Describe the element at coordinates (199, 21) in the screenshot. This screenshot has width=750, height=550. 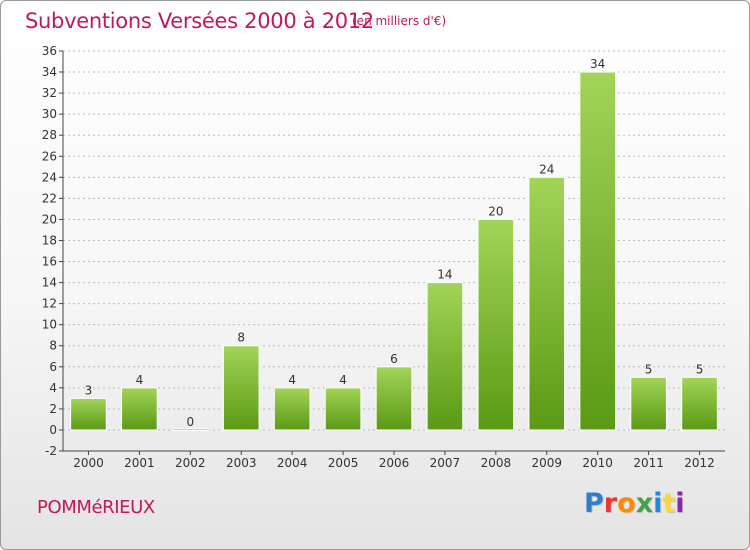
I see `chart-title: Subventions Versées 2000 à 2012` at that location.